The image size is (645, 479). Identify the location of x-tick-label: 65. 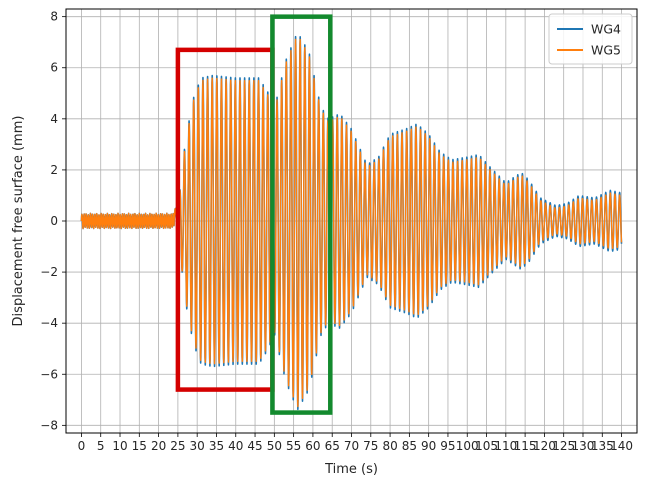
(332, 446).